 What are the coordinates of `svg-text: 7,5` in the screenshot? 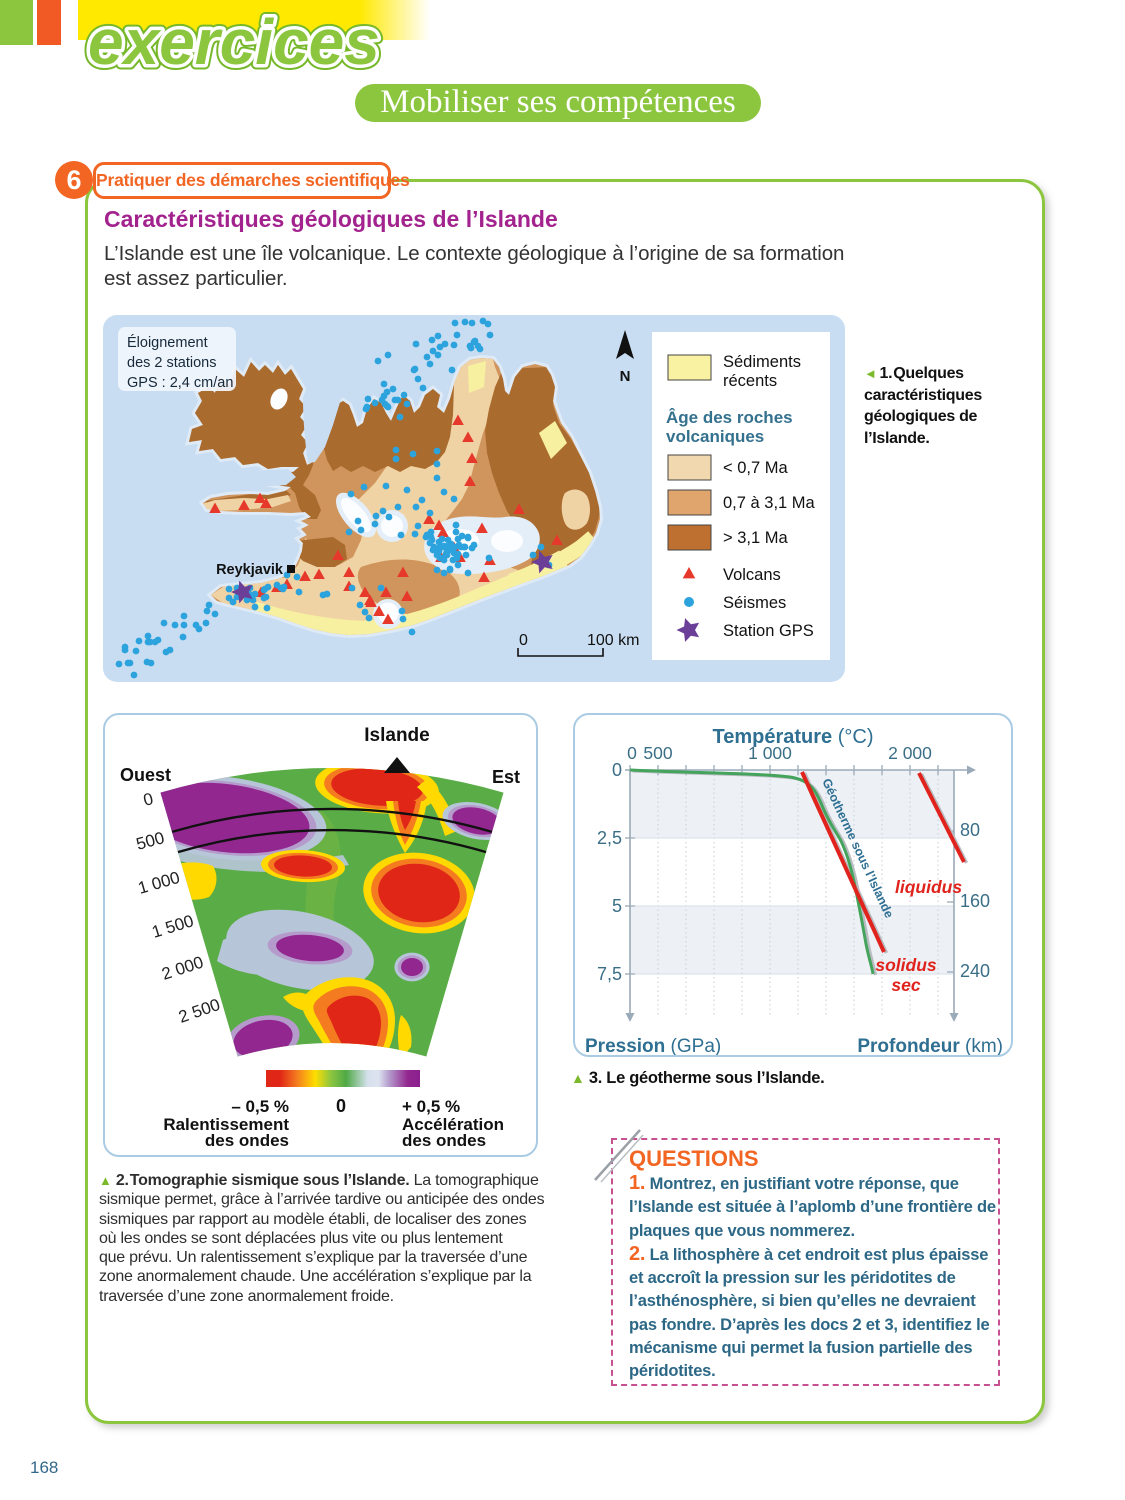 It's located at (609, 974).